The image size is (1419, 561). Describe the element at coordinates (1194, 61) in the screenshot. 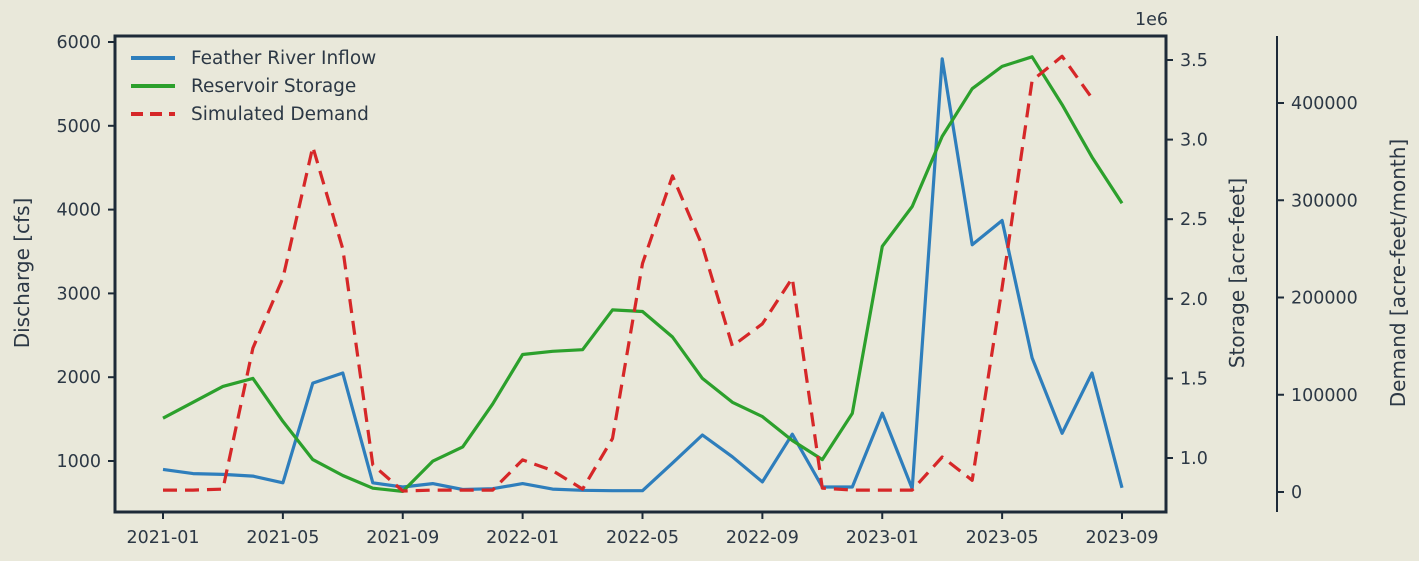

I see `y-storage-tick-label: 3.5` at that location.